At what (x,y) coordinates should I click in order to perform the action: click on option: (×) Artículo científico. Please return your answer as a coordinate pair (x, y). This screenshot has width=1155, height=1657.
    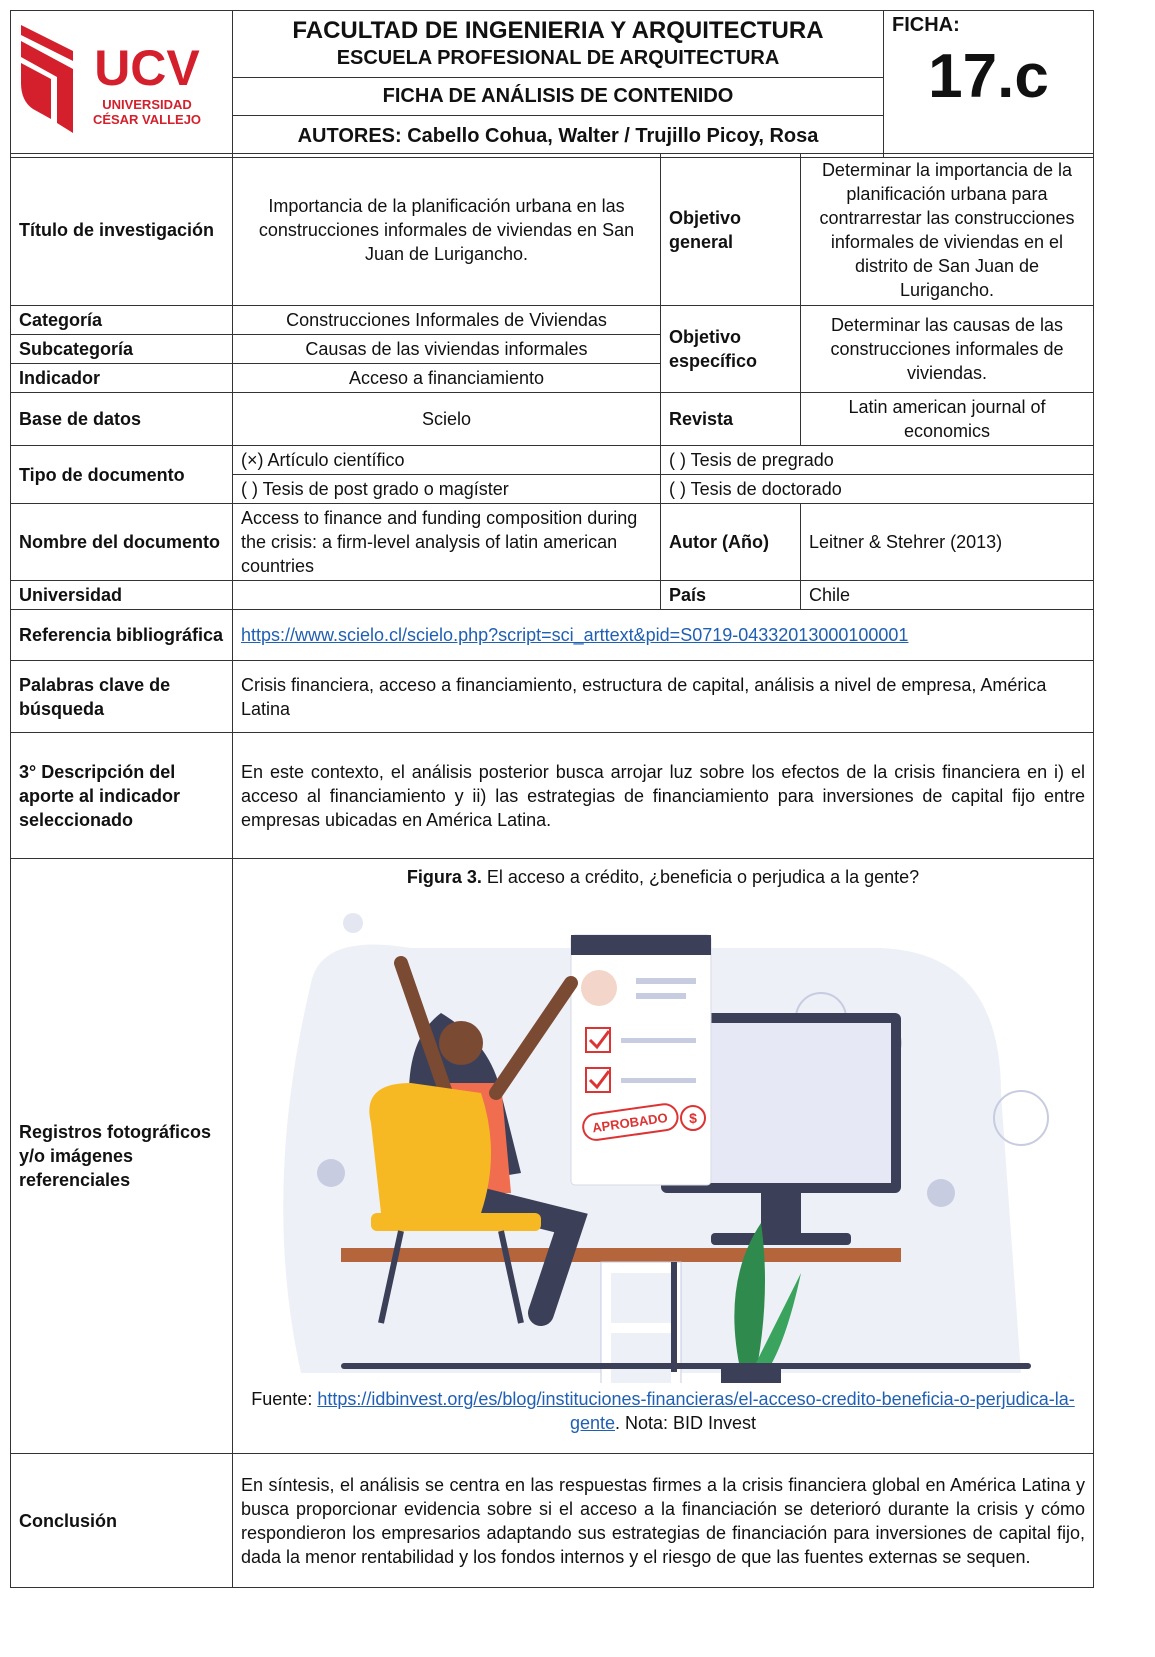
    Looking at the image, I should click on (446, 460).